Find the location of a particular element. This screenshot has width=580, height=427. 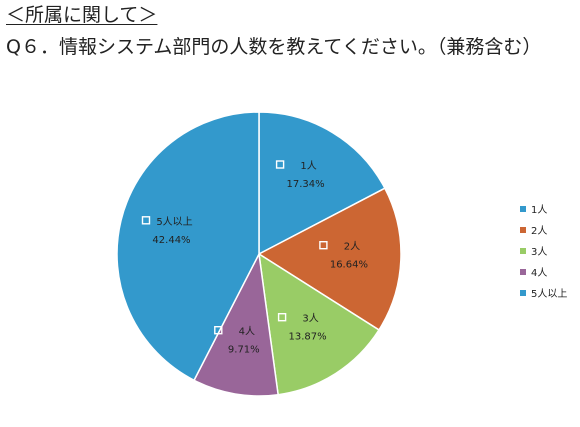

legend-label: 2人 is located at coordinates (539, 231).